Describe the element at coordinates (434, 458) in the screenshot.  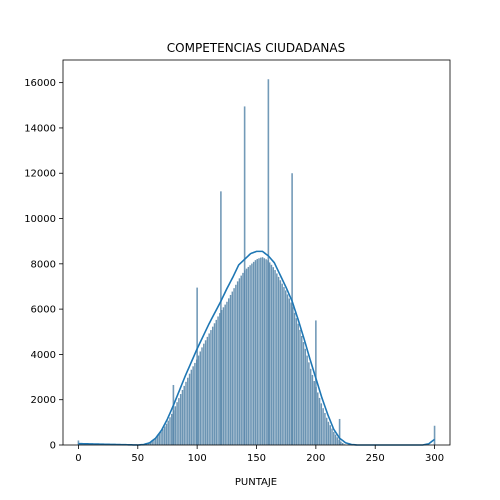
I see `x-tick-label: 300` at that location.